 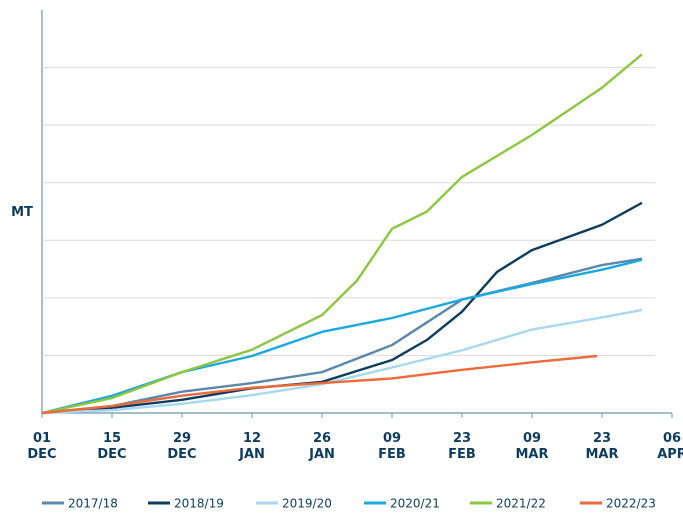 I want to click on legend-label: 2021/22, so click(x=521, y=504).